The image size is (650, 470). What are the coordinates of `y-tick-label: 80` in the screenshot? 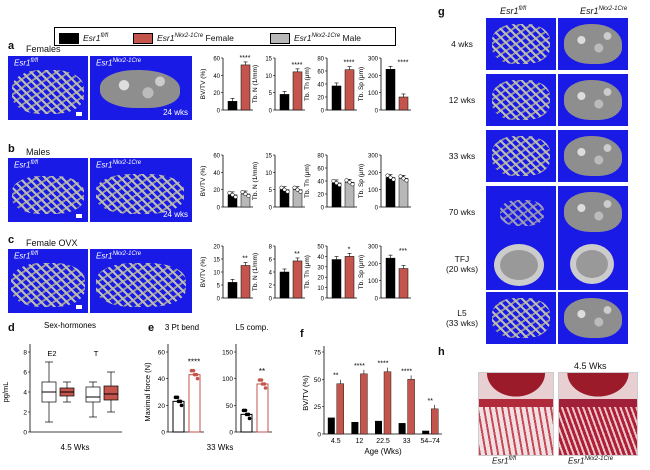 It's located at (320, 157).